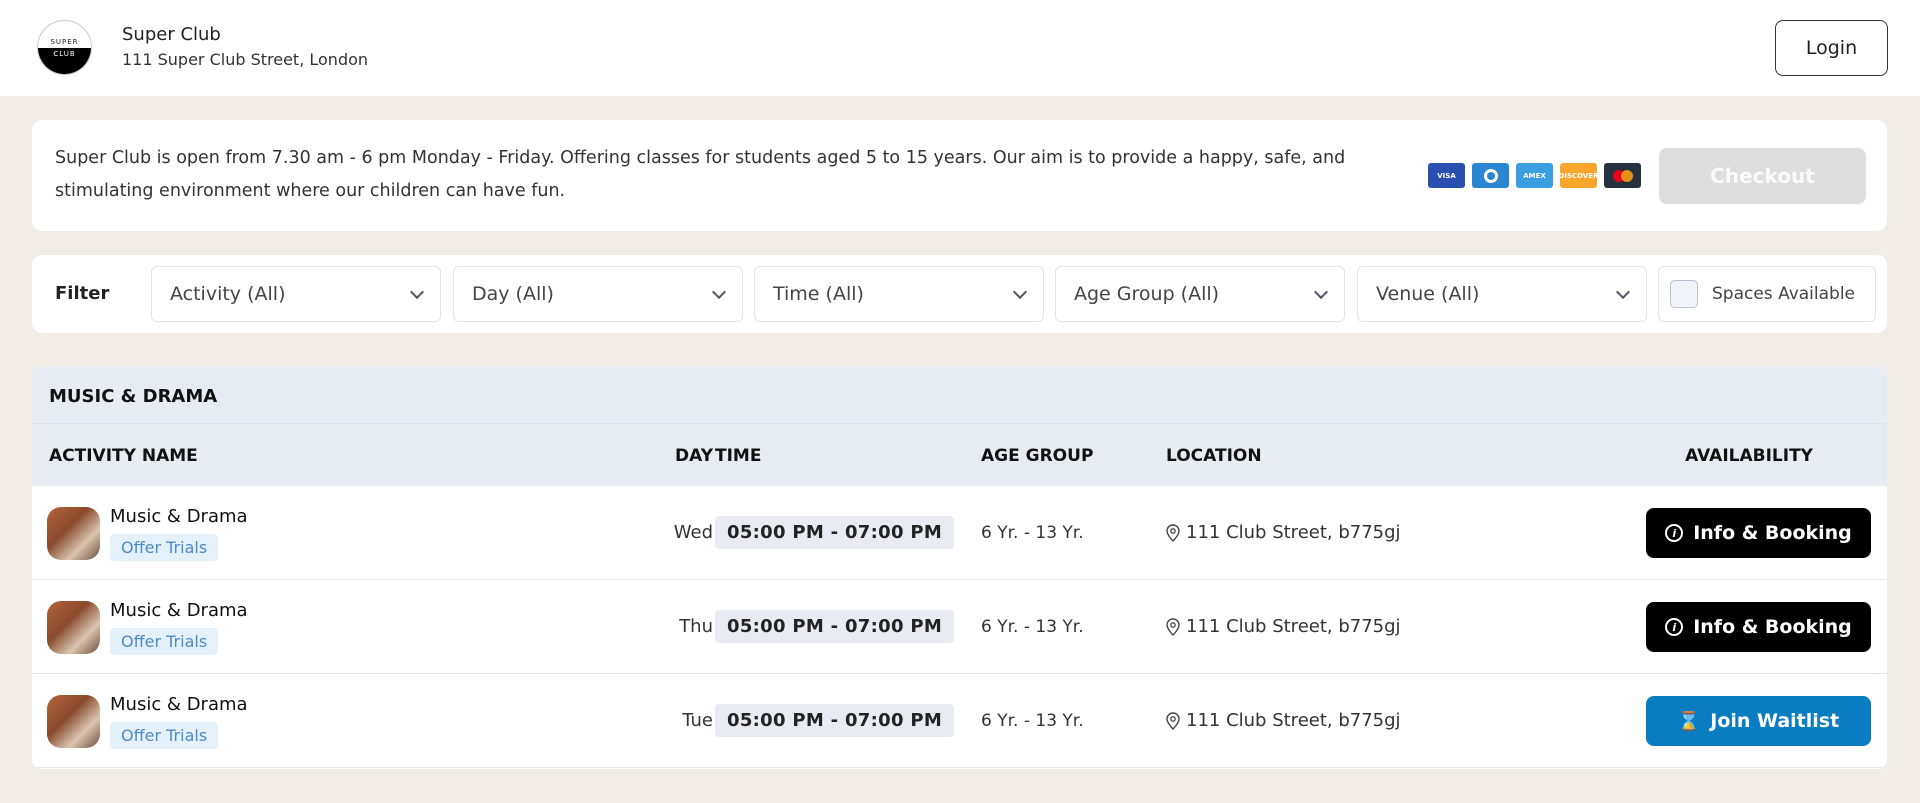 This screenshot has width=1920, height=803. What do you see at coordinates (1684, 294) in the screenshot?
I see `checkbox` at bounding box center [1684, 294].